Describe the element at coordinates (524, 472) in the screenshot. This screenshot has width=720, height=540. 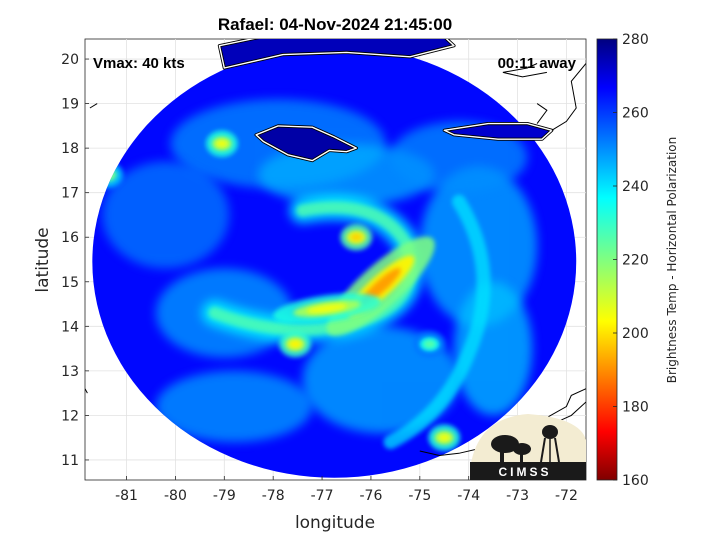
I see `logo-text: CIMSS` at that location.